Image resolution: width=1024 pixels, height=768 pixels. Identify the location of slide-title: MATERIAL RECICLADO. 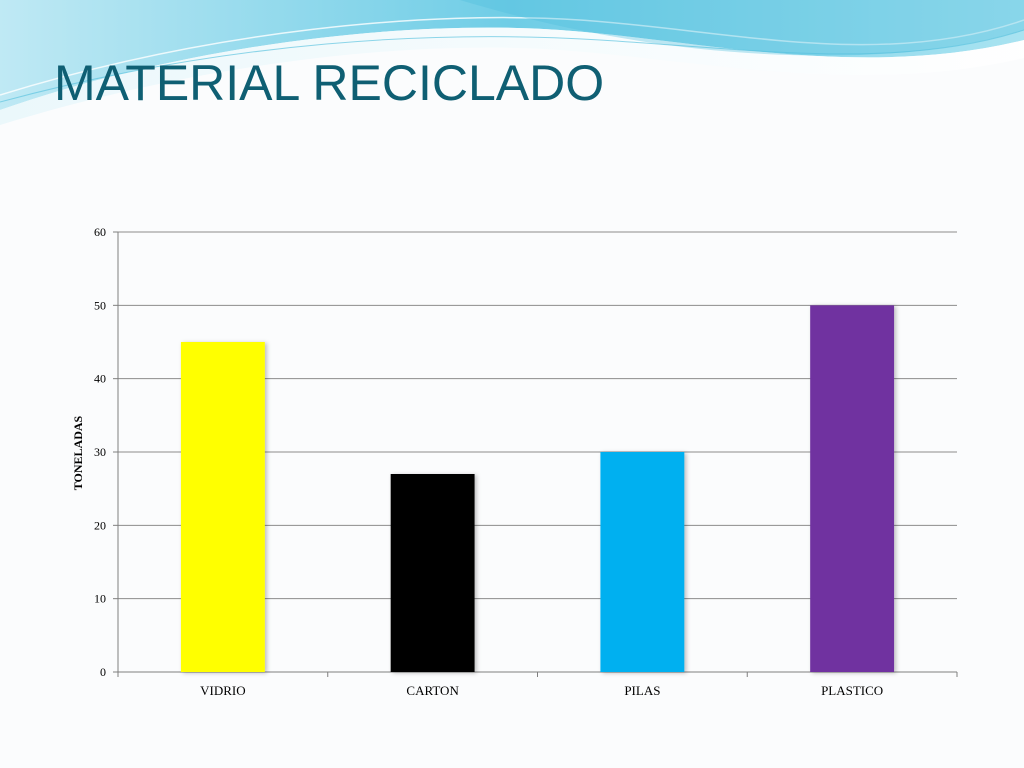
(329, 83).